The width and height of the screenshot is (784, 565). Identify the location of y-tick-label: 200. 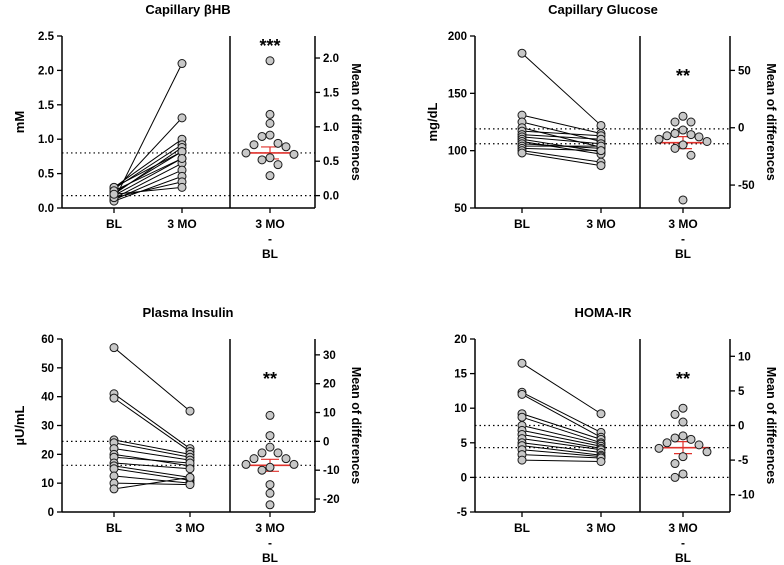
(457, 37).